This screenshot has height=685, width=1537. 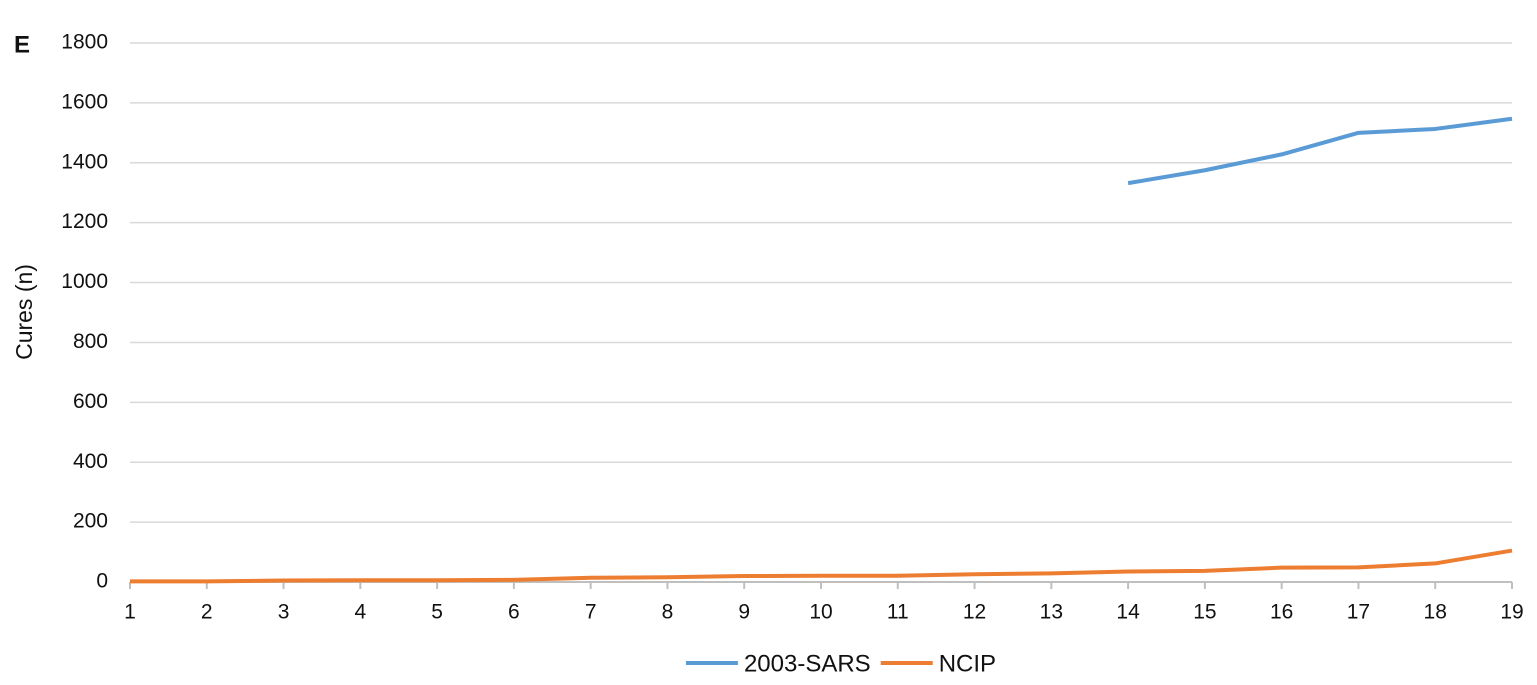 What do you see at coordinates (90, 461) in the screenshot?
I see `y-tick-label: 400` at bounding box center [90, 461].